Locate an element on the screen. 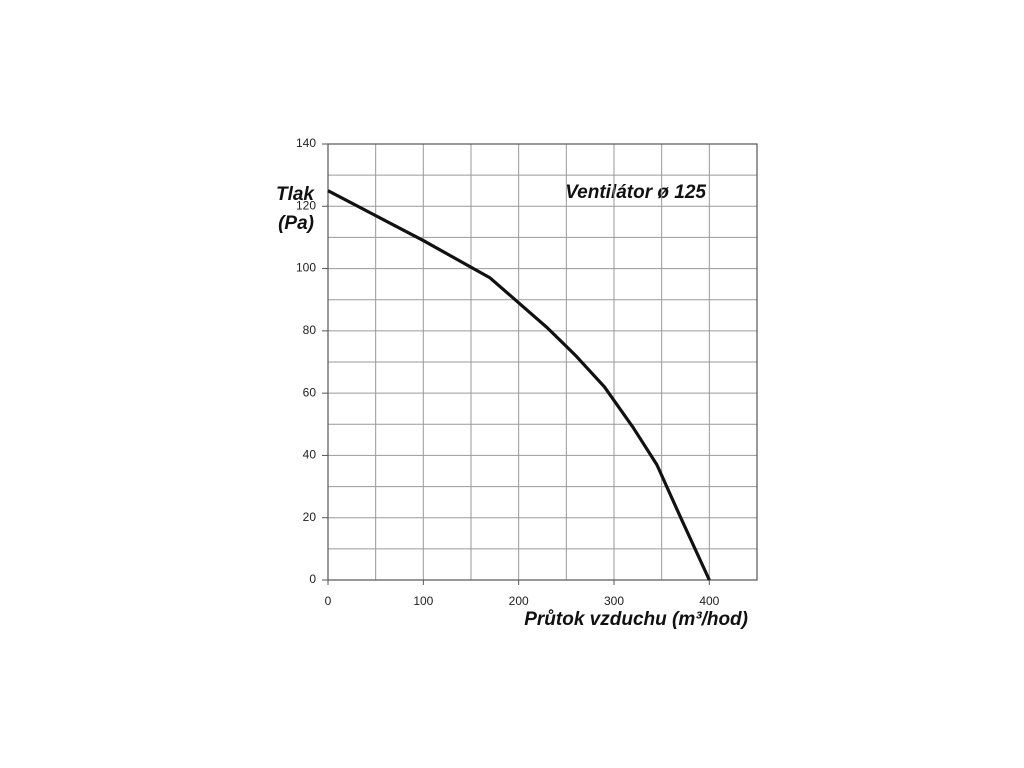 Image resolution: width=1024 pixels, height=768 pixels. y-tick-label: 100 is located at coordinates (306, 268).